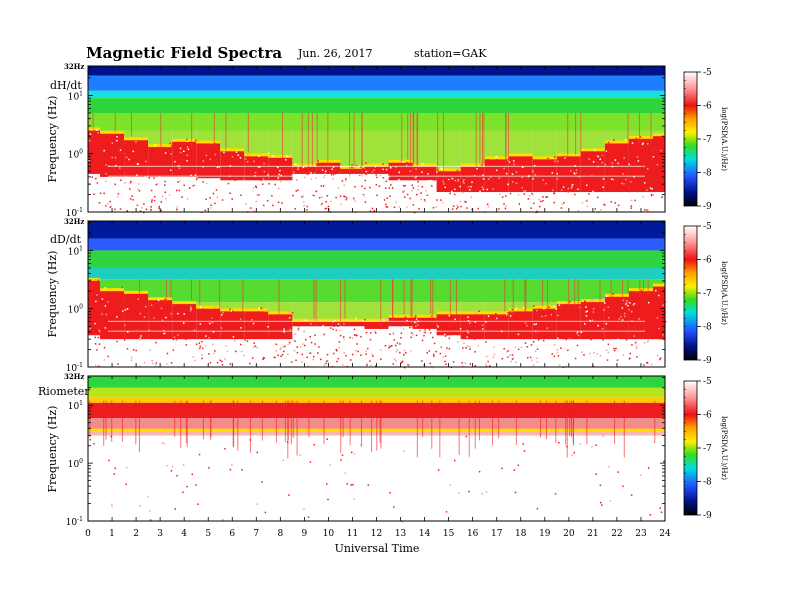 The height and width of the screenshot is (612, 792). Describe the element at coordinates (724, 448) in the screenshot. I see `riometer-colorbar-label: log(PSD(A.U.)/Hz)` at that location.